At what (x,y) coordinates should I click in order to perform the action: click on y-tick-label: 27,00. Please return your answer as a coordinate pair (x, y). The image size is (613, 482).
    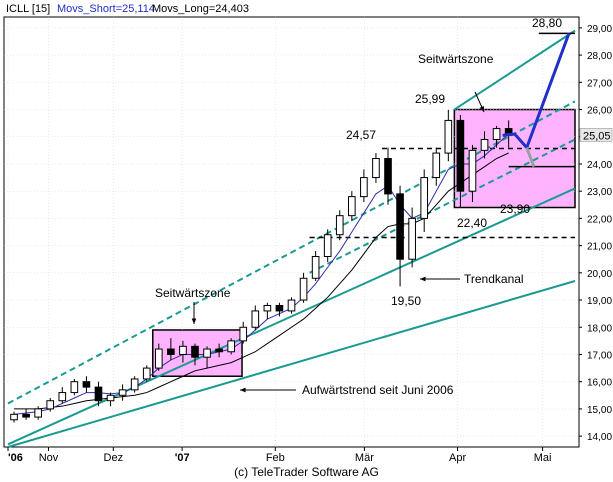
    Looking at the image, I should click on (599, 83).